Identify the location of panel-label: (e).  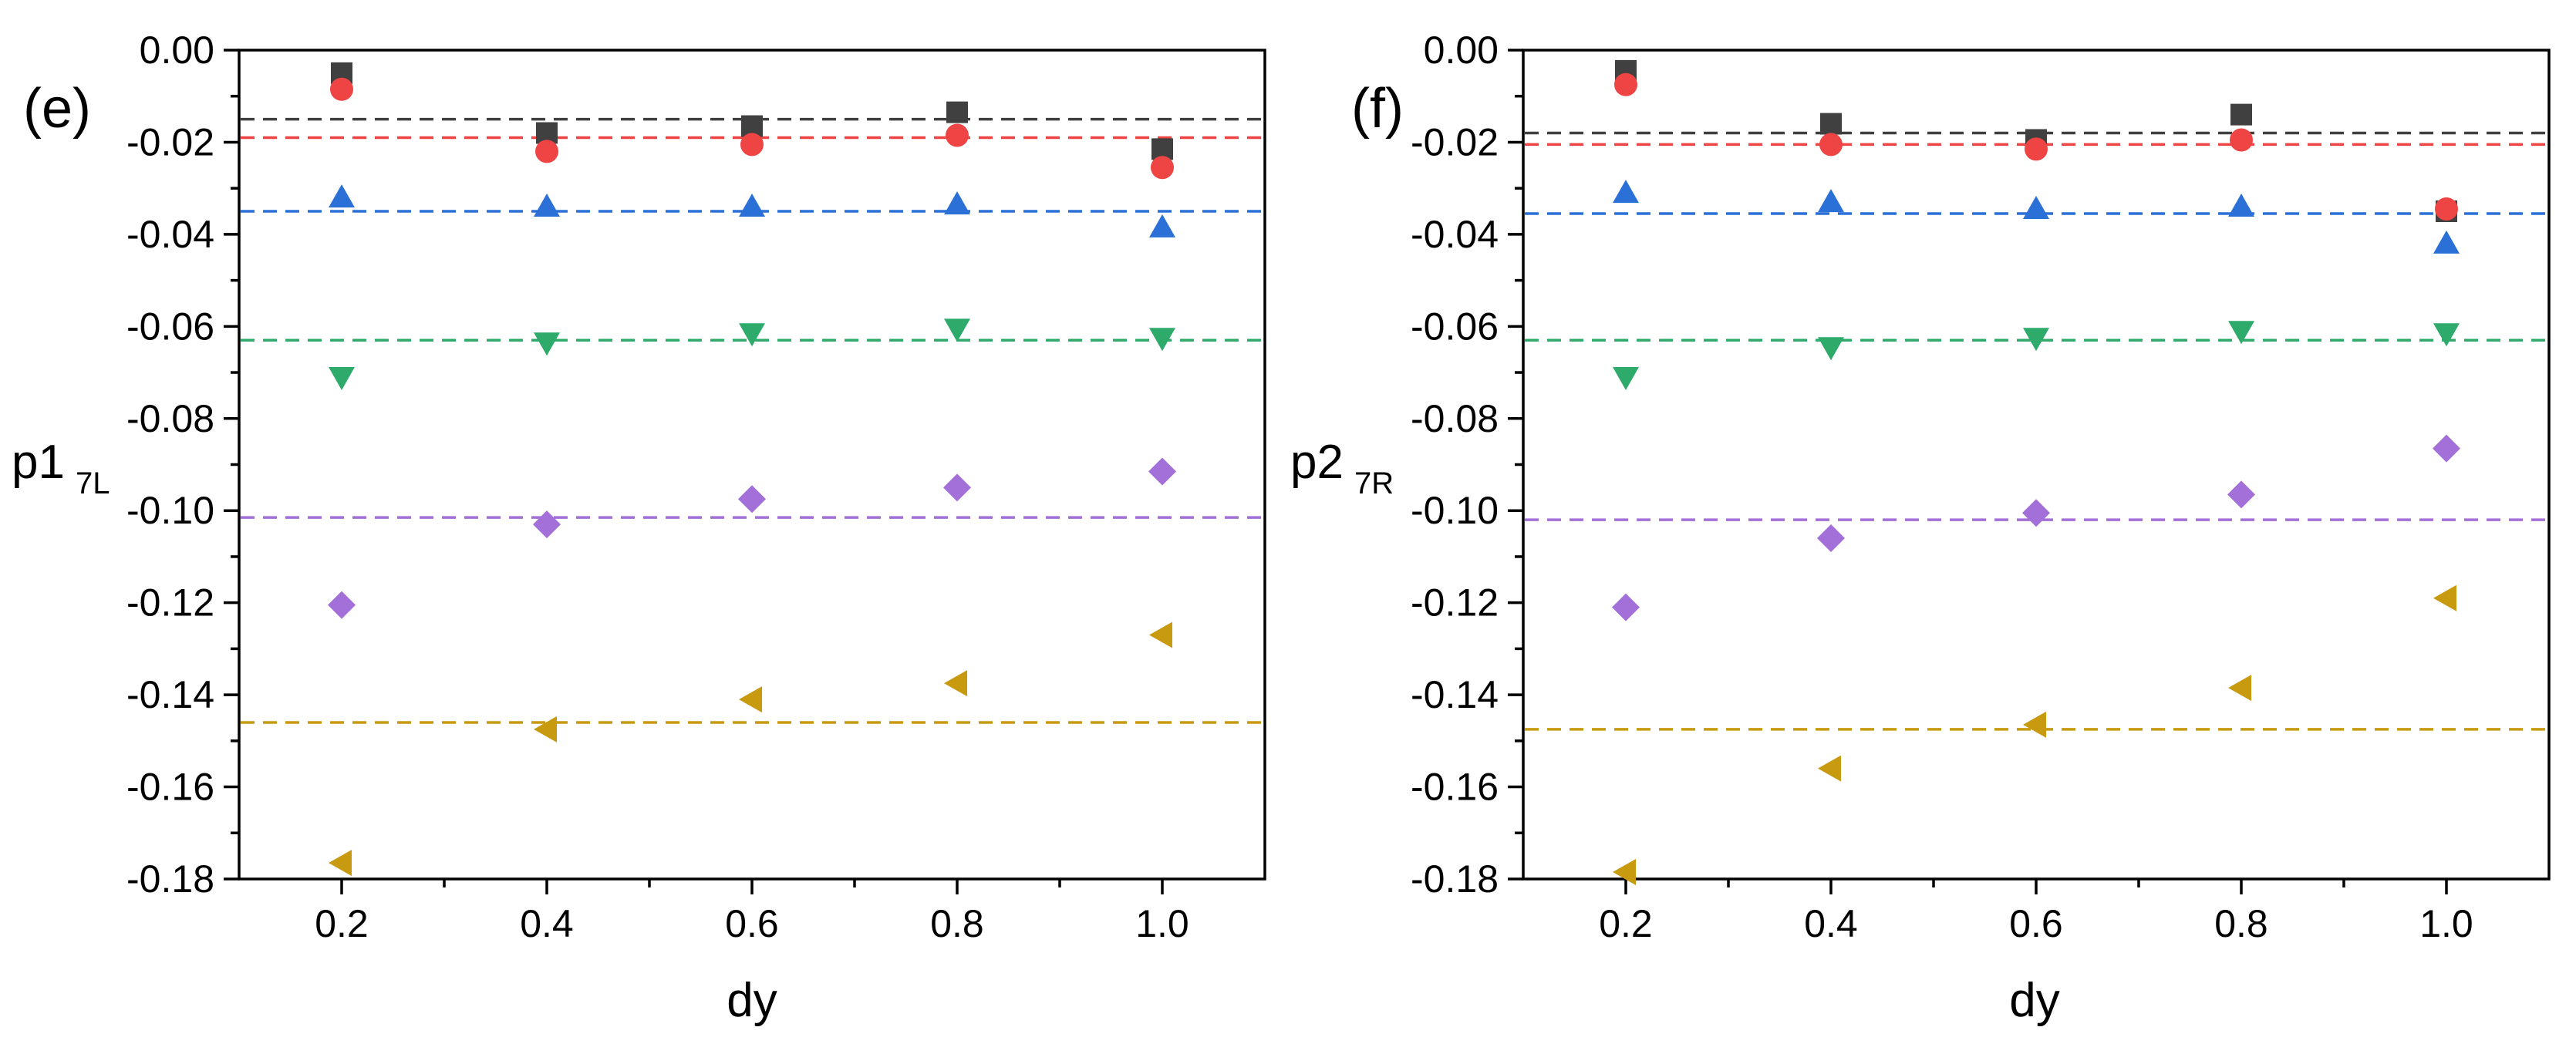
(57, 109).